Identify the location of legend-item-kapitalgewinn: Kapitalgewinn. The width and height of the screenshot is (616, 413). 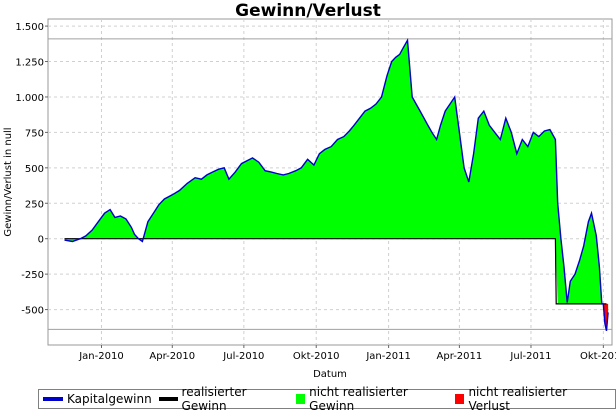
(97, 399).